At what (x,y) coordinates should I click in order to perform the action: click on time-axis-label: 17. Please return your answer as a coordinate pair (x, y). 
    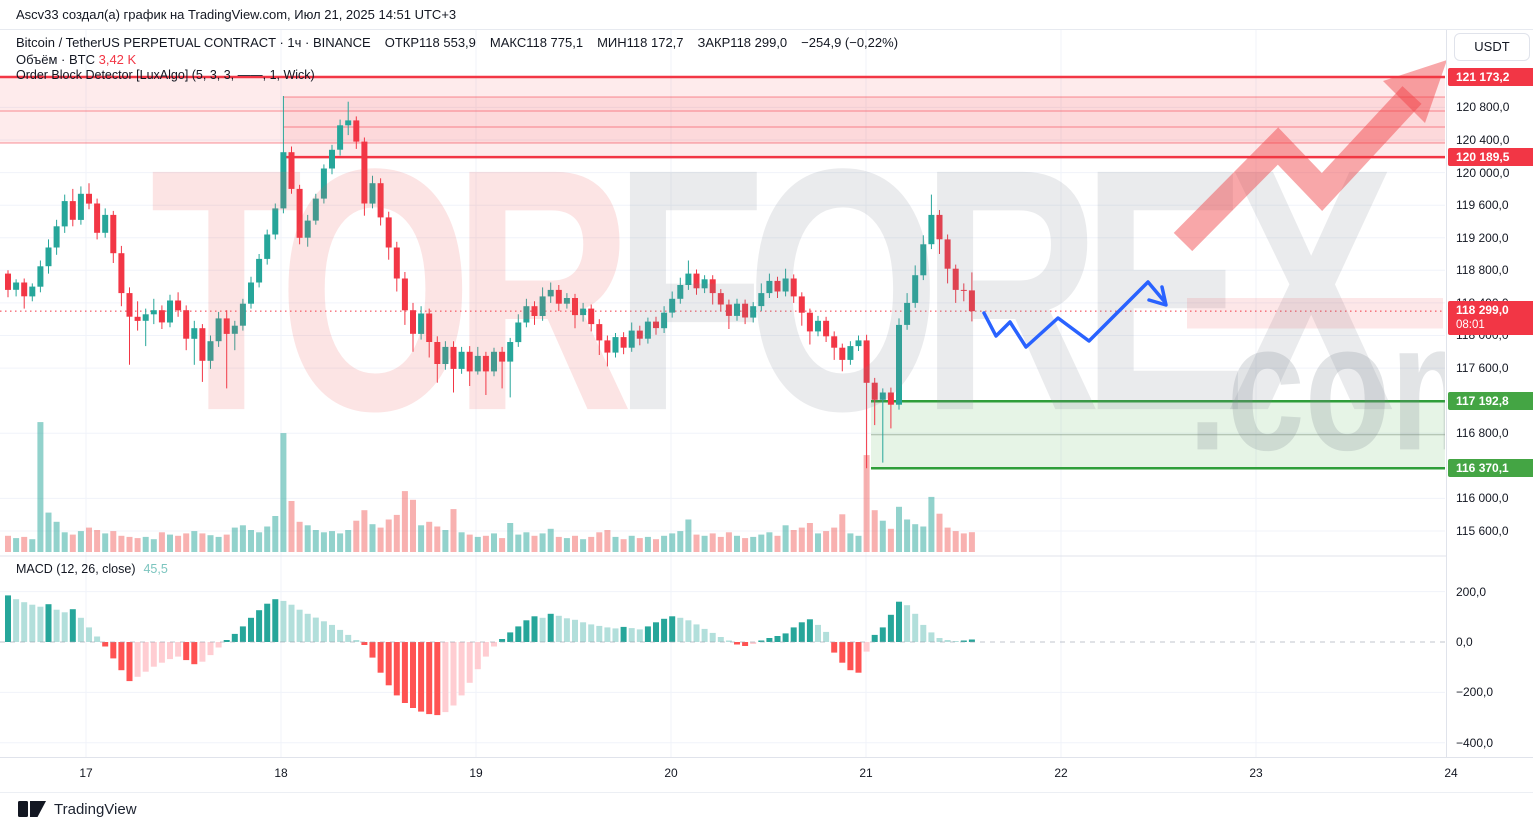
    Looking at the image, I should click on (86, 773).